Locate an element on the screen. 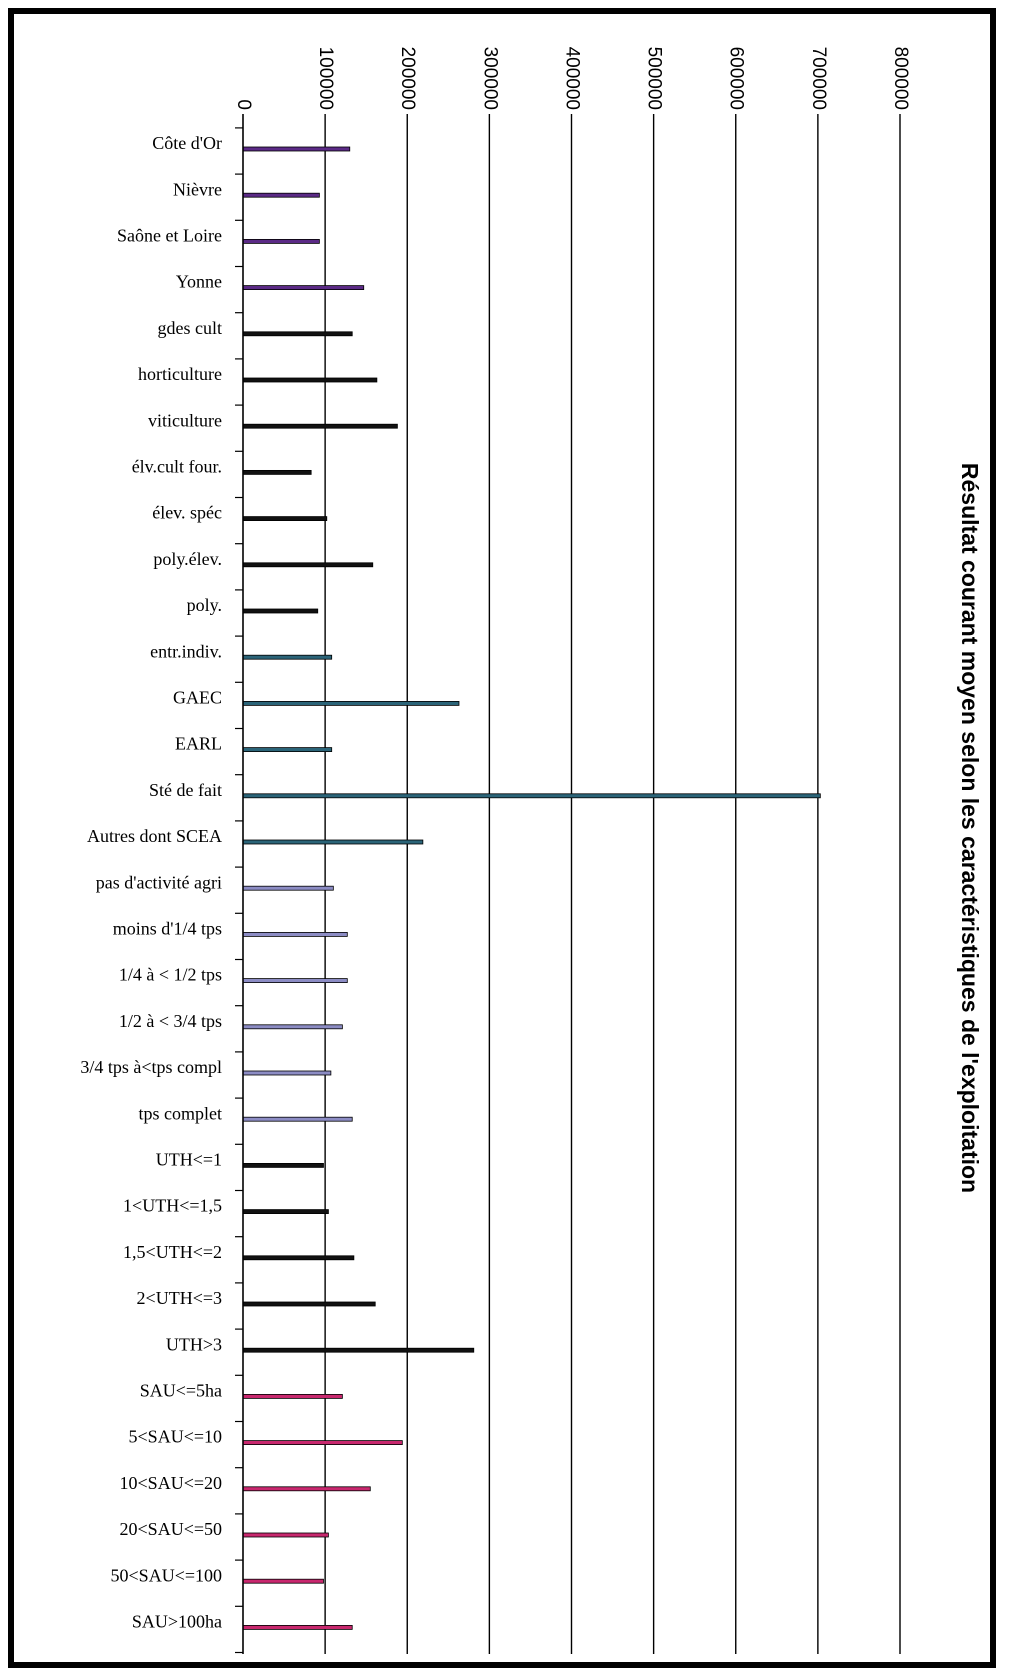 This screenshot has height=1668, width=1011. tick-label: 600000 is located at coordinates (736, 78).